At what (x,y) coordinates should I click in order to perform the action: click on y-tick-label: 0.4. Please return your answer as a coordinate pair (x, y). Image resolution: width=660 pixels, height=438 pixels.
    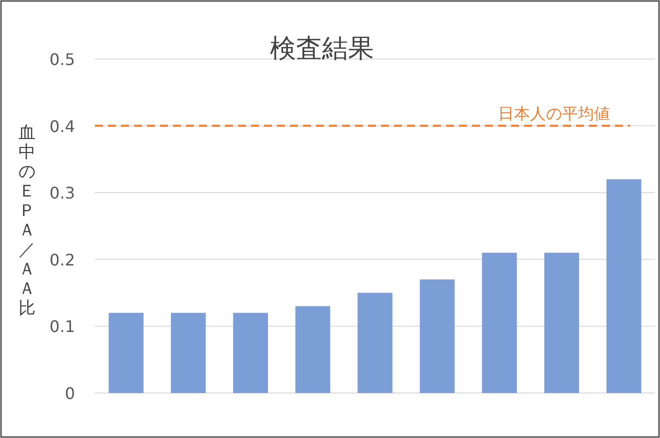
    Looking at the image, I should click on (62, 126).